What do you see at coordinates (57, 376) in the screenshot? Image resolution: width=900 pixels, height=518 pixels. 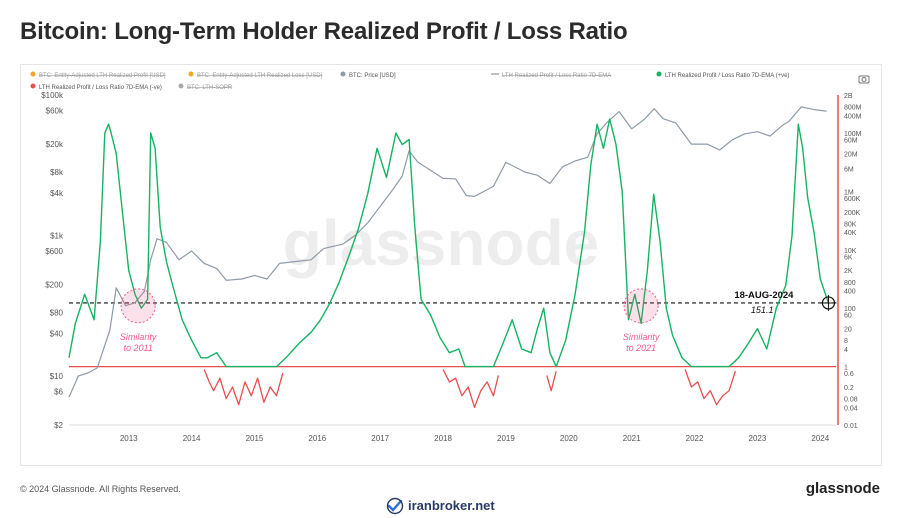 I see `left-tick-label: $10` at bounding box center [57, 376].